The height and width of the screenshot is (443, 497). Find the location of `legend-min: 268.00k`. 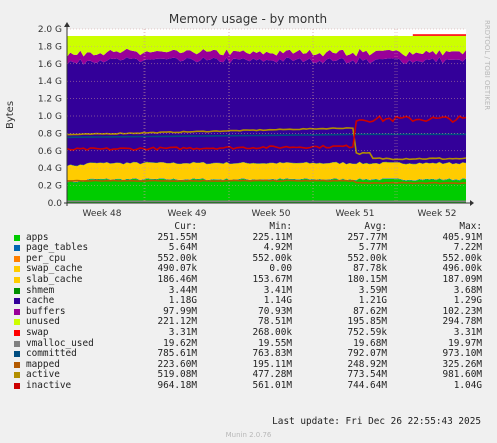

legend-min: 268.00k is located at coordinates (272, 332).